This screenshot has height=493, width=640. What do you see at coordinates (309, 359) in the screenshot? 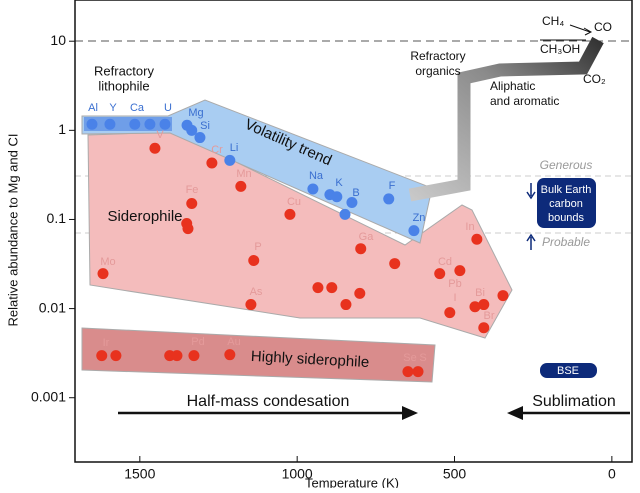
I see `annotation: Highly siderophile` at bounding box center [309, 359].